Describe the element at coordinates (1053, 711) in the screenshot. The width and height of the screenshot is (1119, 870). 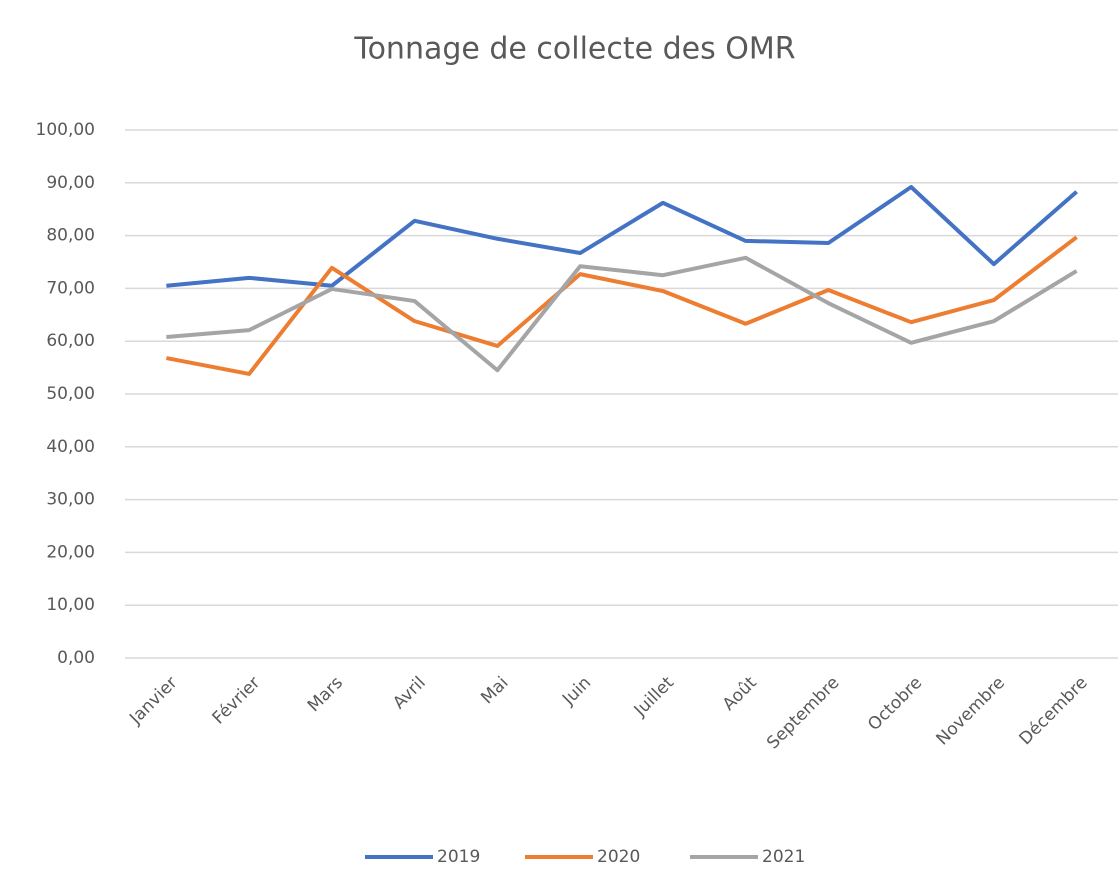
I see `x-tick-label: Décembre` at that location.